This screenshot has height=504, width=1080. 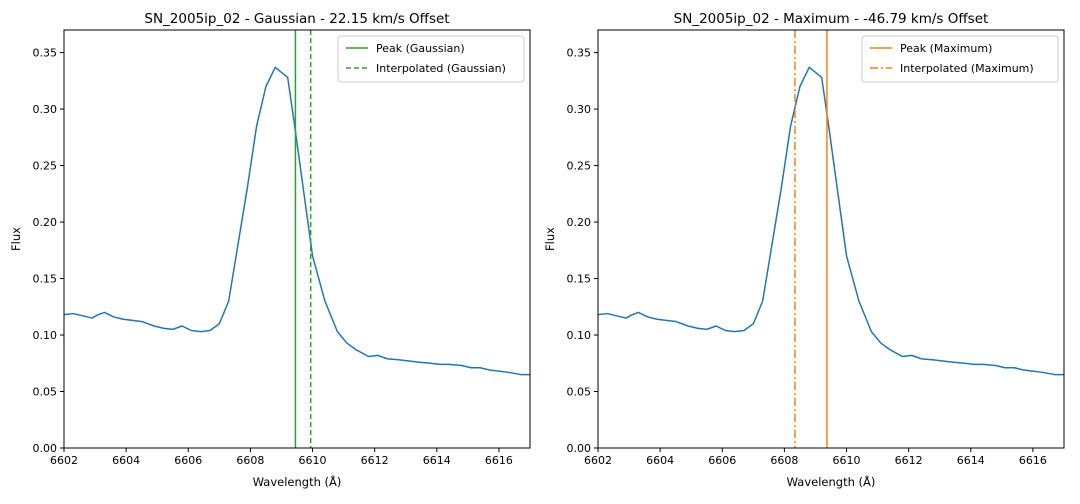 What do you see at coordinates (420, 48) in the screenshot?
I see `legend-label: Peak (Gaussian)` at bounding box center [420, 48].